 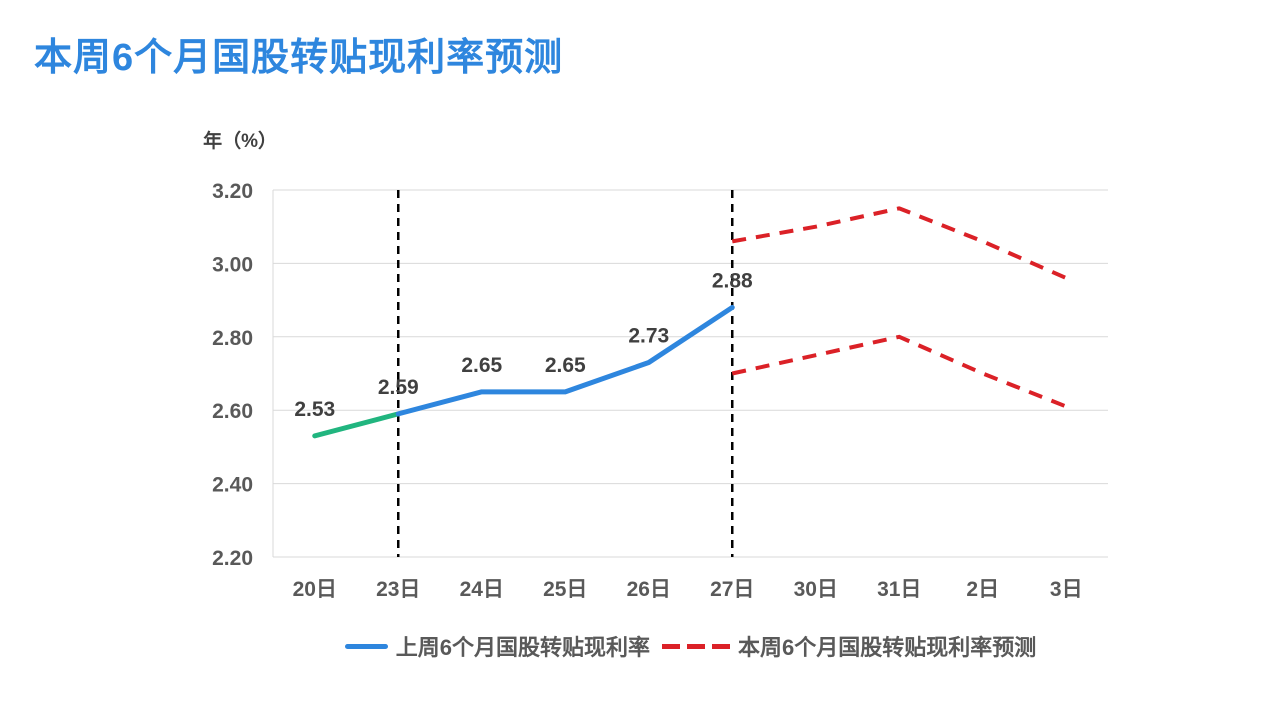 What do you see at coordinates (356, 425) in the screenshot?
I see `actual-line-first-segment` at bounding box center [356, 425].